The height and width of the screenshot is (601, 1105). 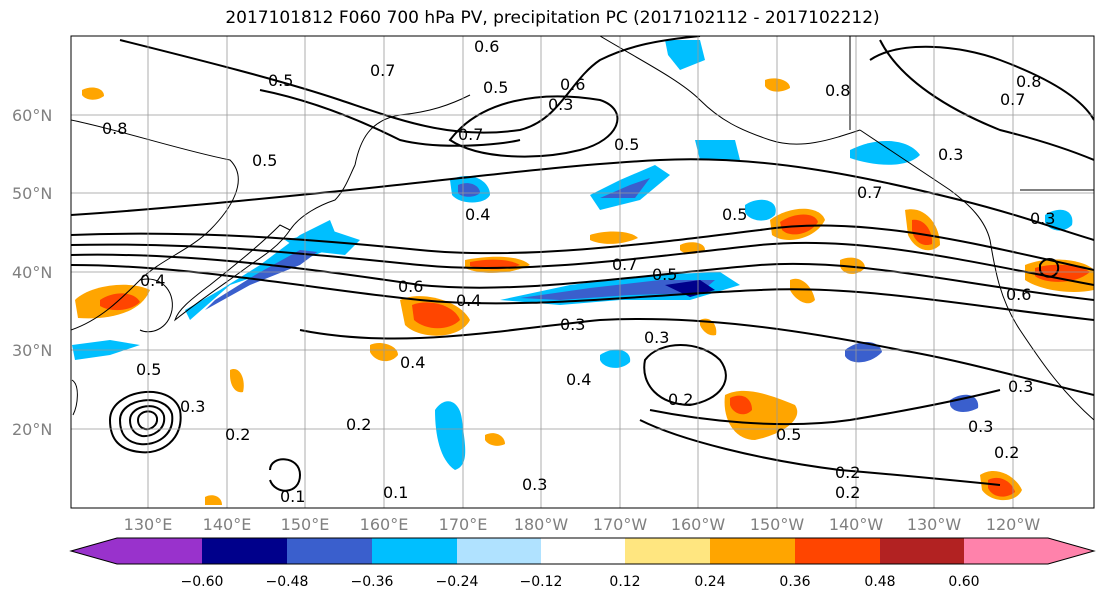 I want to click on latitude-labels: 60°N 50°N 40°N 30°N 20°N, so click(x=32, y=272).